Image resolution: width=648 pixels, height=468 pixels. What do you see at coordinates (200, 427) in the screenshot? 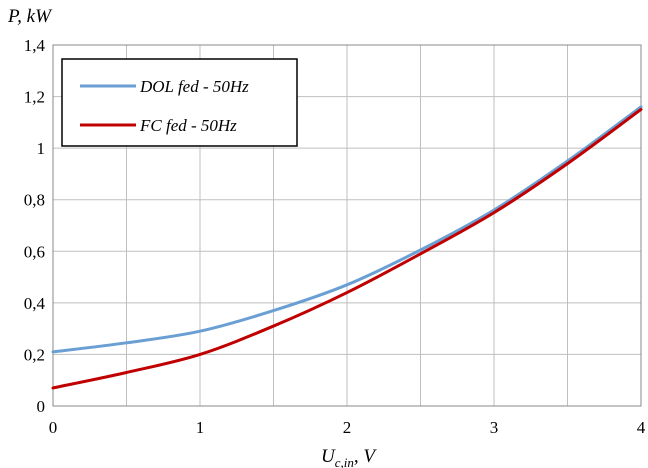
I see `x-tick-label: 1` at bounding box center [200, 427].